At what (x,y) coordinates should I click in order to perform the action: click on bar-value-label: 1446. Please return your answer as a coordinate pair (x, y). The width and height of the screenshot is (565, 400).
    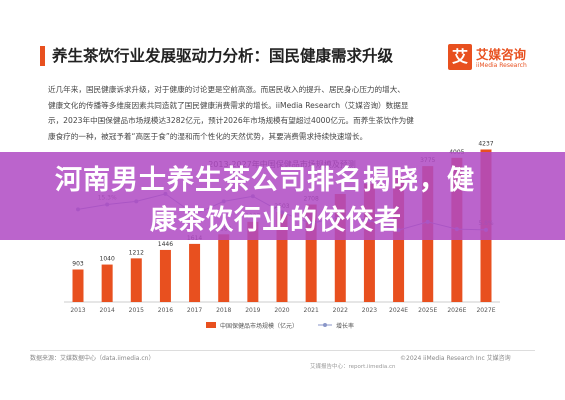
    Looking at the image, I should click on (165, 244).